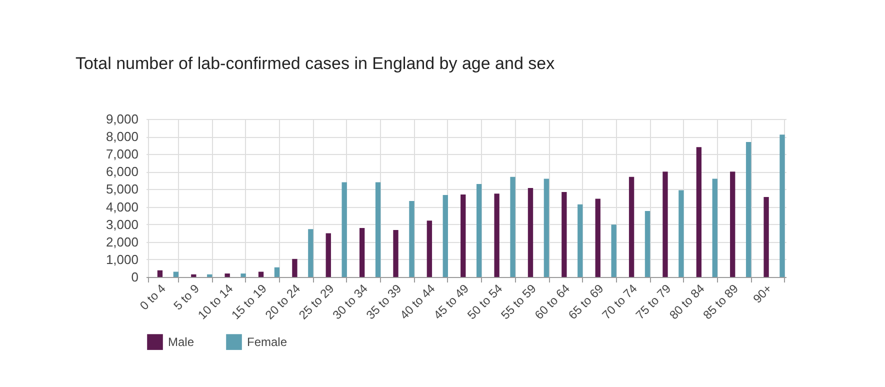  What do you see at coordinates (122, 136) in the screenshot?
I see `y-tick-label: 8,000` at bounding box center [122, 136].